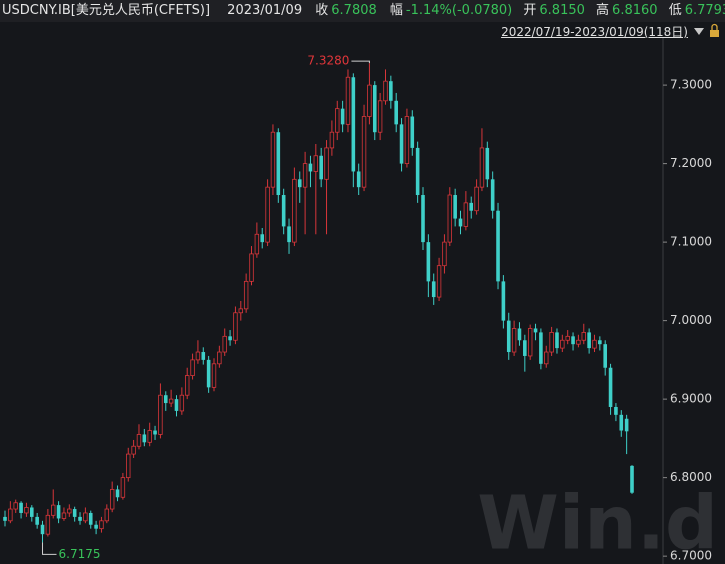  Describe the element at coordinates (106, 10) in the screenshot. I see `symbol: USDCNY.IB[美元兑人民币(CFETS)]` at that location.